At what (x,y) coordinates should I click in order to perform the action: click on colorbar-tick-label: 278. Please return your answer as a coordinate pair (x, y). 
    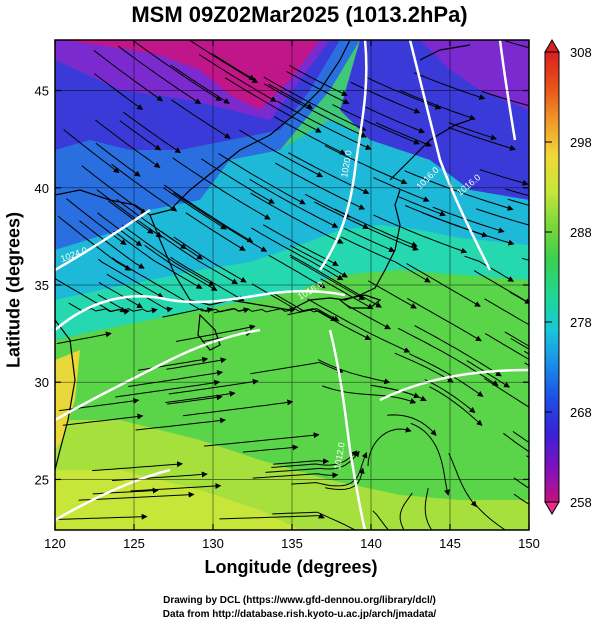
    Looking at the image, I should click on (581, 322).